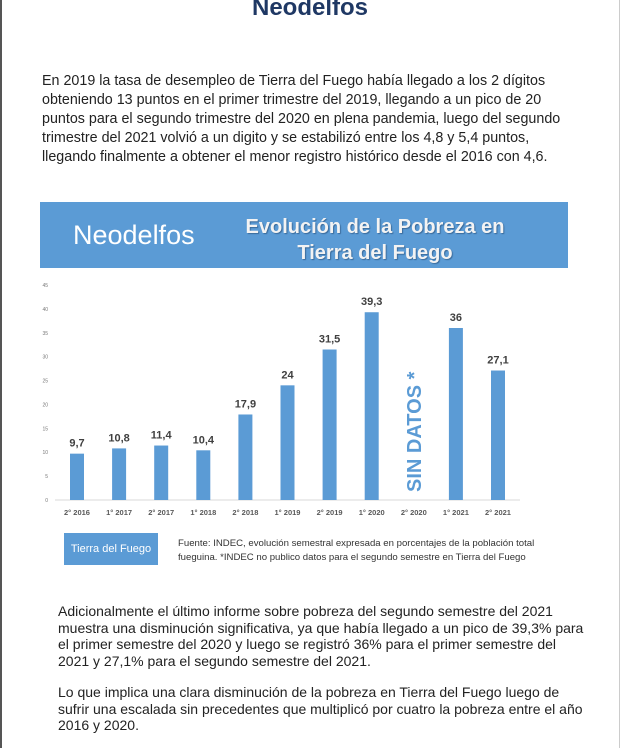  Describe the element at coordinates (45, 429) in the screenshot. I see `y-tick-label: 15` at that location.